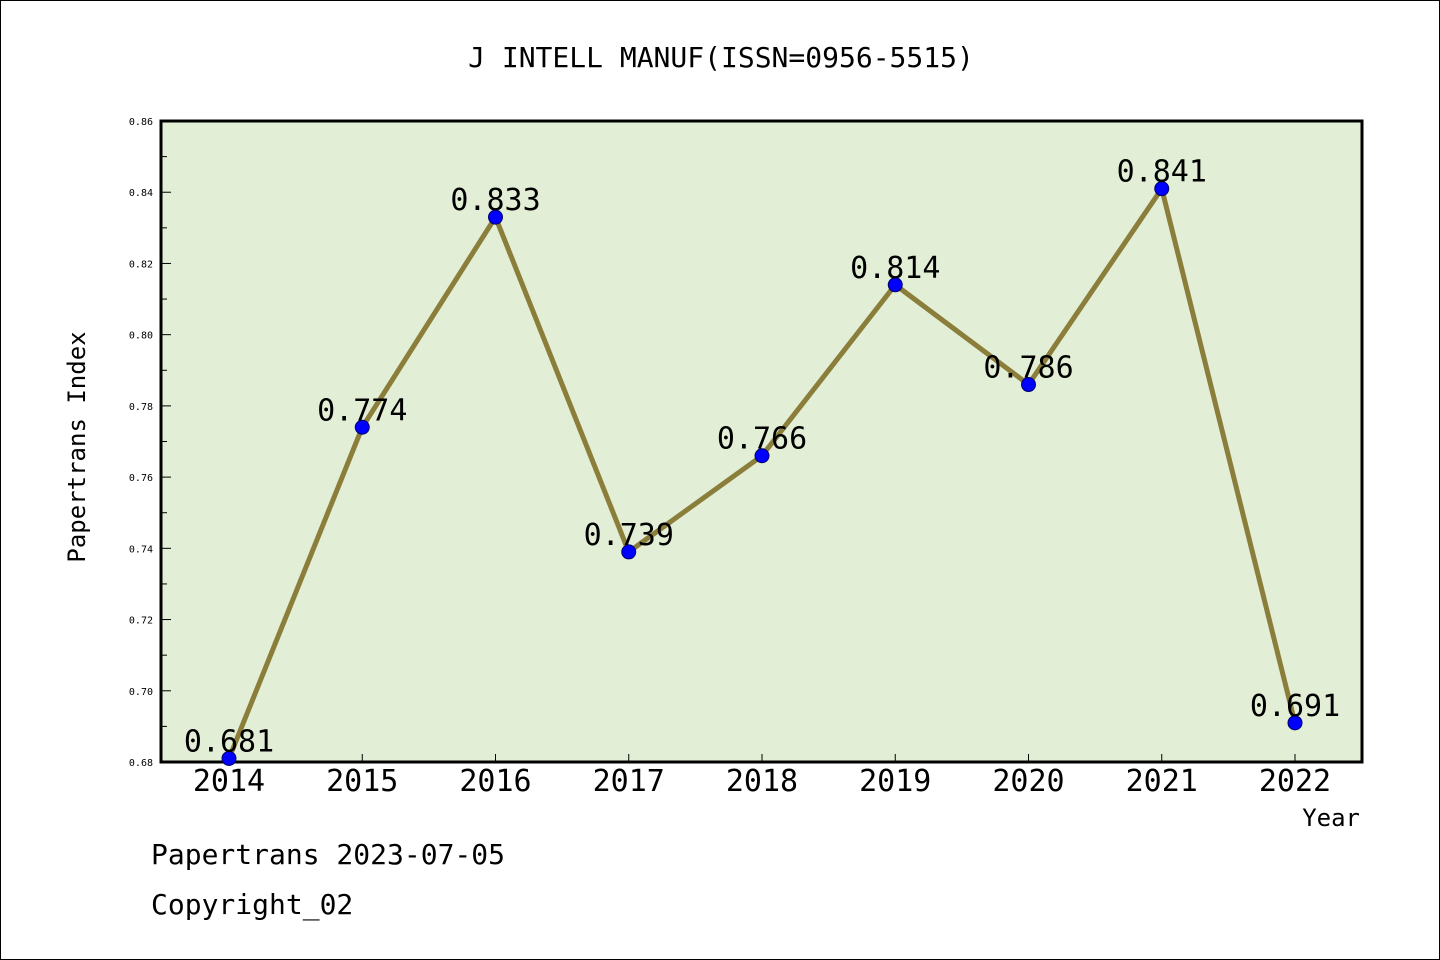 Image resolution: width=1440 pixels, height=960 pixels. Describe the element at coordinates (1162, 172) in the screenshot. I see `data-label: 0.841` at that location.